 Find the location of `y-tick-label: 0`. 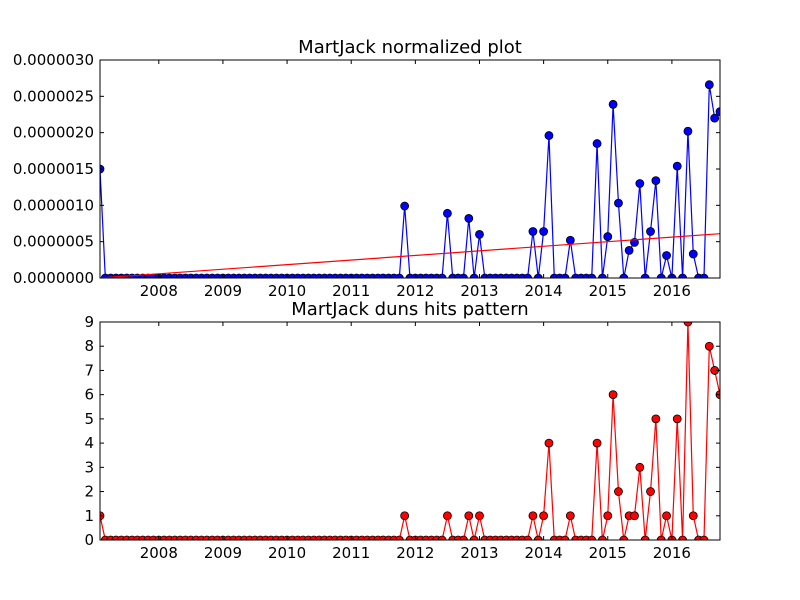

y-tick-label: 0 is located at coordinates (89, 540).